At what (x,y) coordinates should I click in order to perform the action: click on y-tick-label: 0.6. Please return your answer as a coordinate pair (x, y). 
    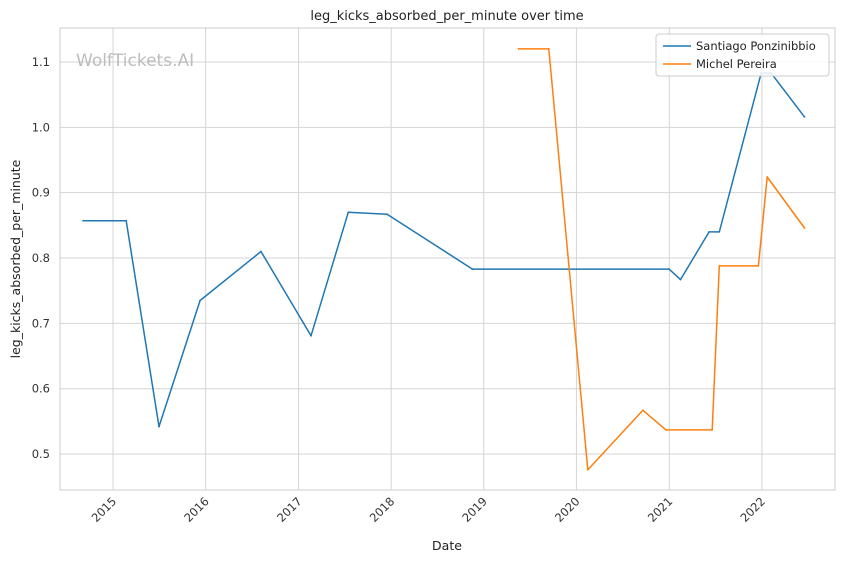
    Looking at the image, I should click on (41, 389).